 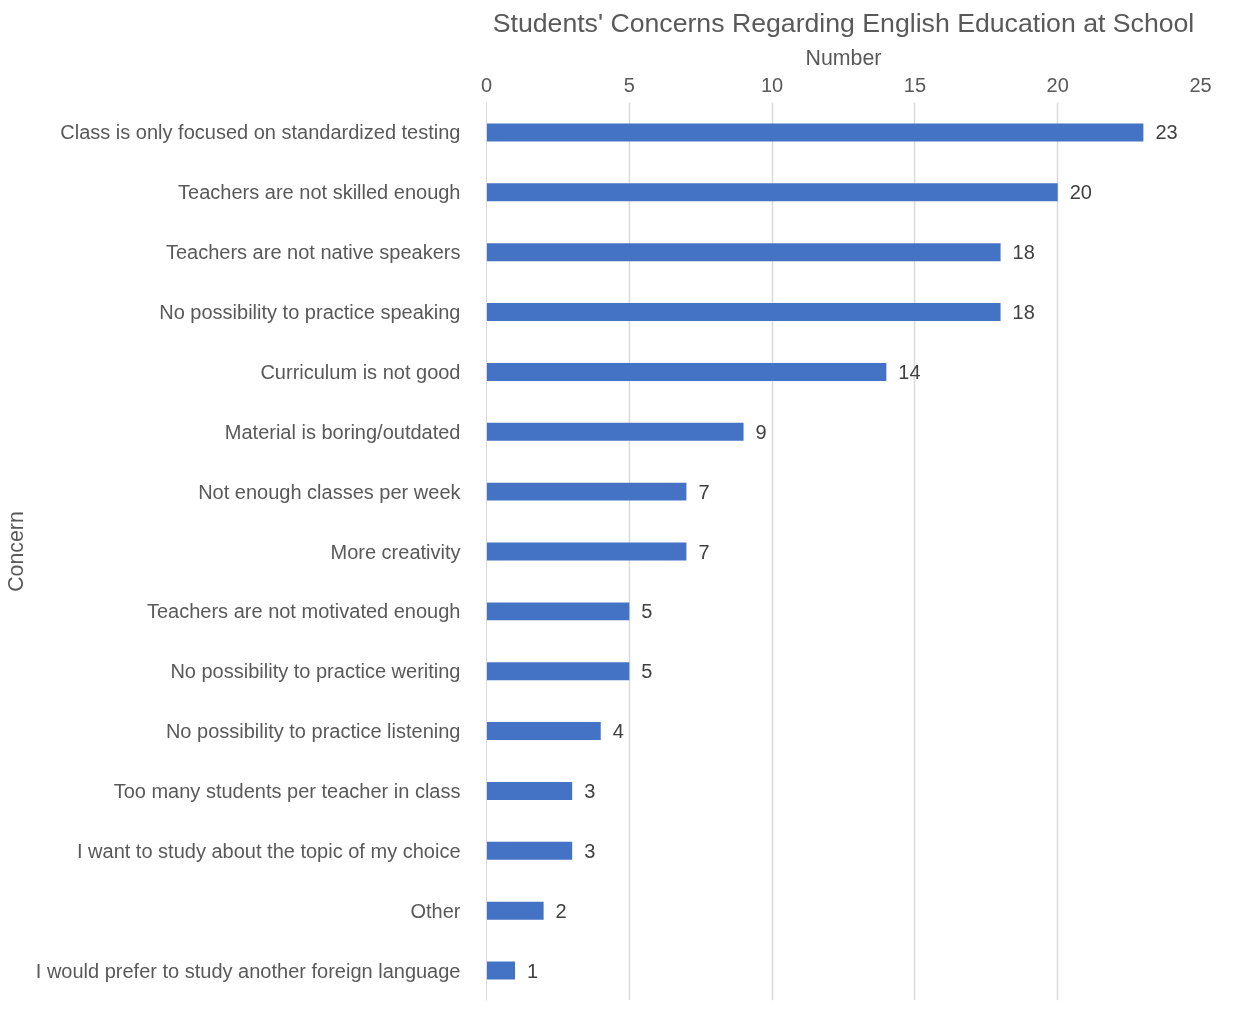 What do you see at coordinates (260, 132) in the screenshot?
I see `y-tick-label: Class is only focused on standardized testing` at bounding box center [260, 132].